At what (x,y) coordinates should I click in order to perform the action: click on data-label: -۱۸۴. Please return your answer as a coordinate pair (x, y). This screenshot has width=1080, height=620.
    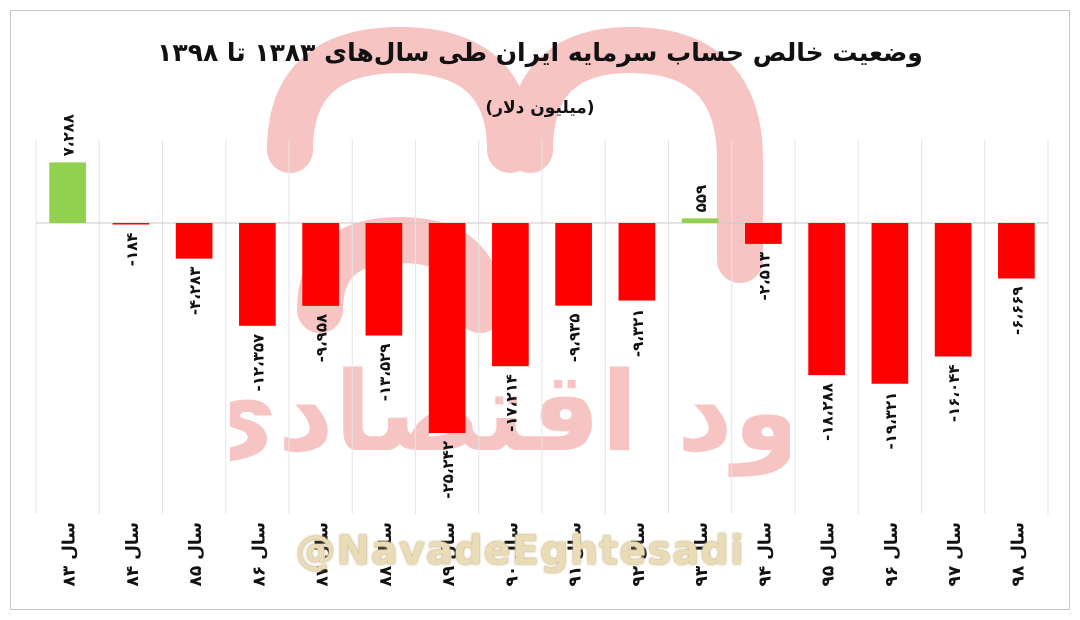
    Looking at the image, I should click on (132, 250).